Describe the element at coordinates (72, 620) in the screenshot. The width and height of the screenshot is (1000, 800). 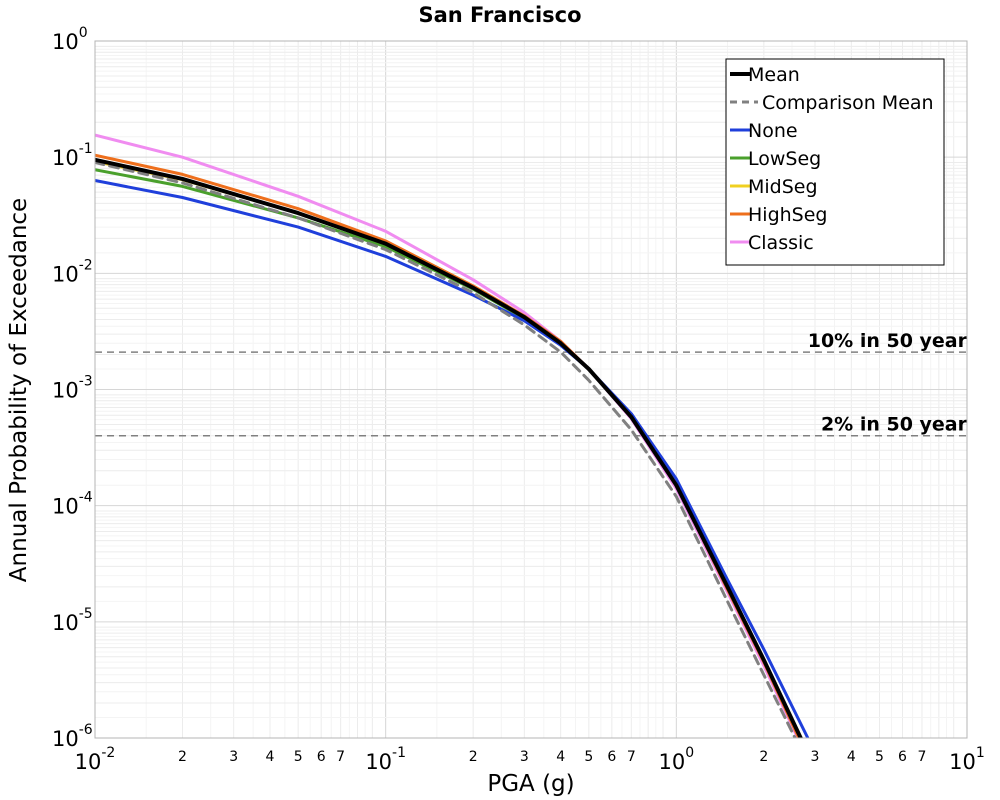
I see `y-tick-label: 10⁻⁵` at that location.